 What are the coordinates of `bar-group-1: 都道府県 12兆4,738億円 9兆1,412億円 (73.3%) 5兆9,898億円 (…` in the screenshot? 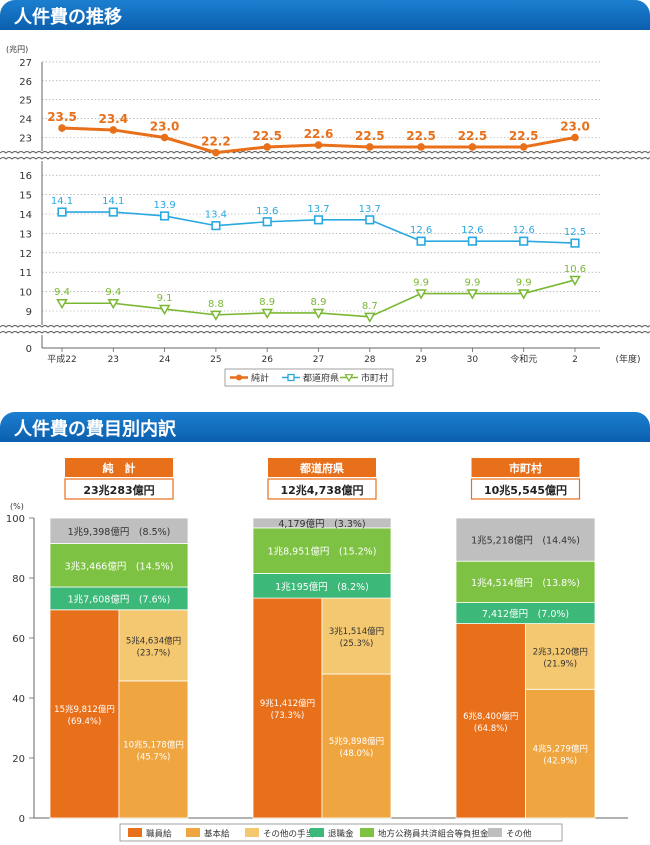 It's located at (322, 638).